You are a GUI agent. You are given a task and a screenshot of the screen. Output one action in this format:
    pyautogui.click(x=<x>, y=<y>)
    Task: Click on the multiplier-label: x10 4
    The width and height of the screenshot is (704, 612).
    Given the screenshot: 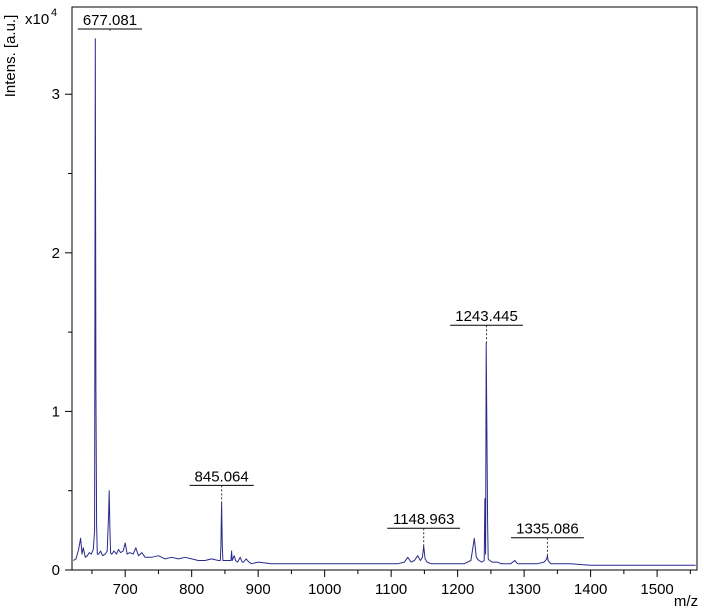 What is the action you would take?
    pyautogui.click(x=41, y=17)
    